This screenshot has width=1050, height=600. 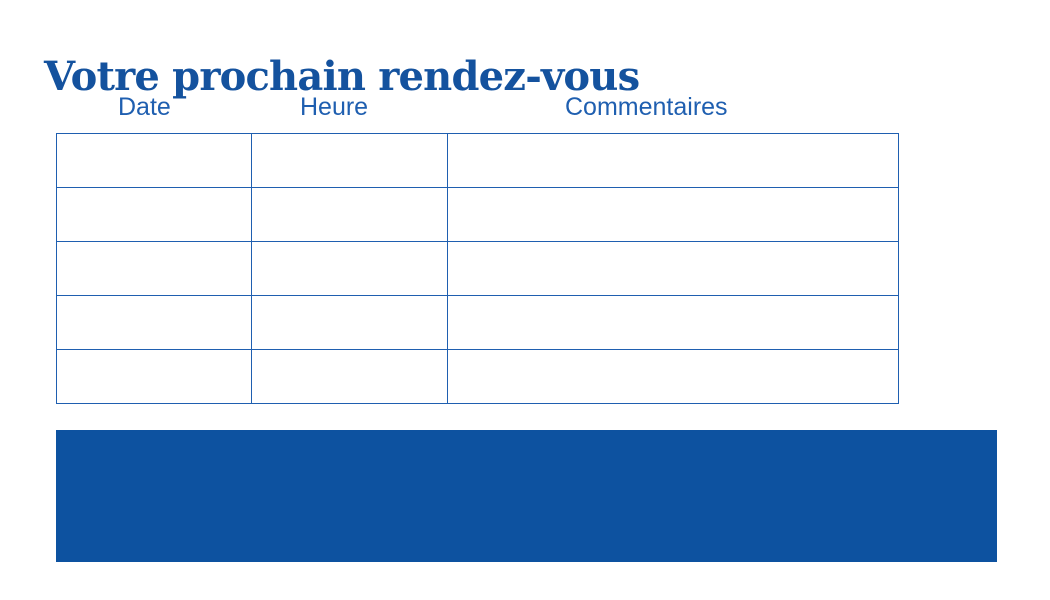 What do you see at coordinates (342, 76) in the screenshot?
I see `page-title: Votre prochain rendez-vous` at bounding box center [342, 76].